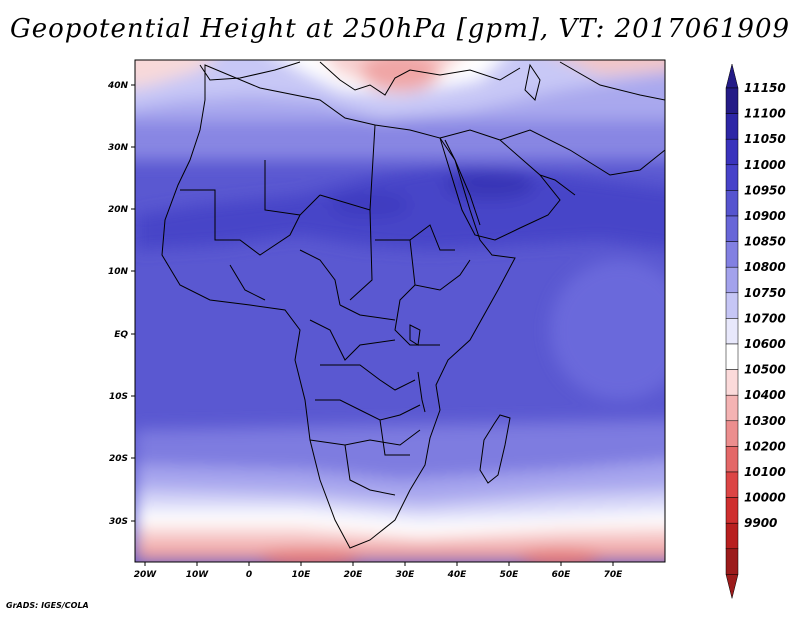 The width and height of the screenshot is (800, 618). What do you see at coordinates (121, 335) in the screenshot?
I see `lat-label: EQ` at bounding box center [121, 335].